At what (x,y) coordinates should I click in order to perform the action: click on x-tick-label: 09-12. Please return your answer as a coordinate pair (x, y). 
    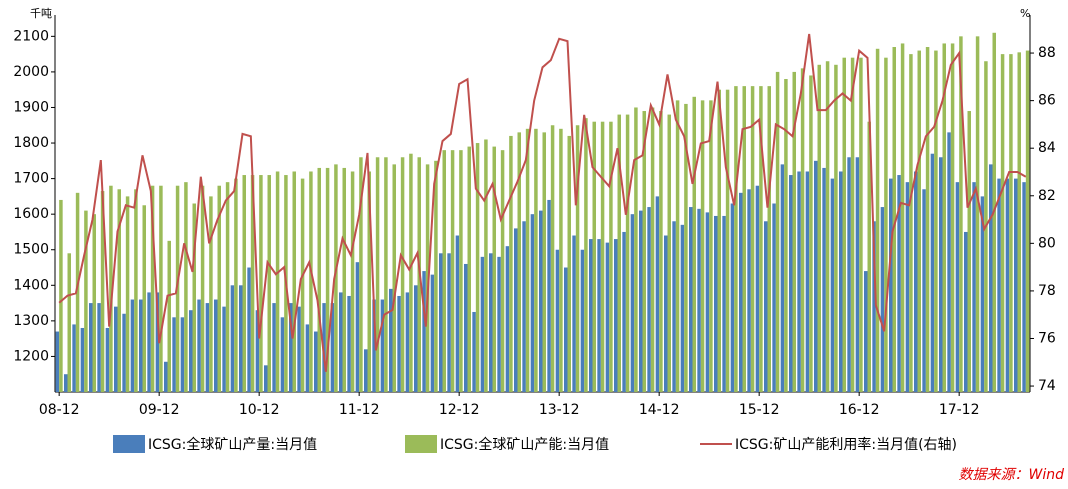
    Looking at the image, I should click on (159, 410).